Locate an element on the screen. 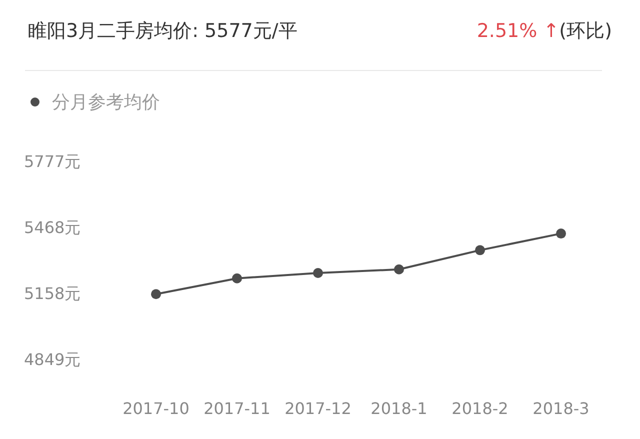 This screenshot has height=439, width=640. legend-label: 分月参考均价 is located at coordinates (106, 102).